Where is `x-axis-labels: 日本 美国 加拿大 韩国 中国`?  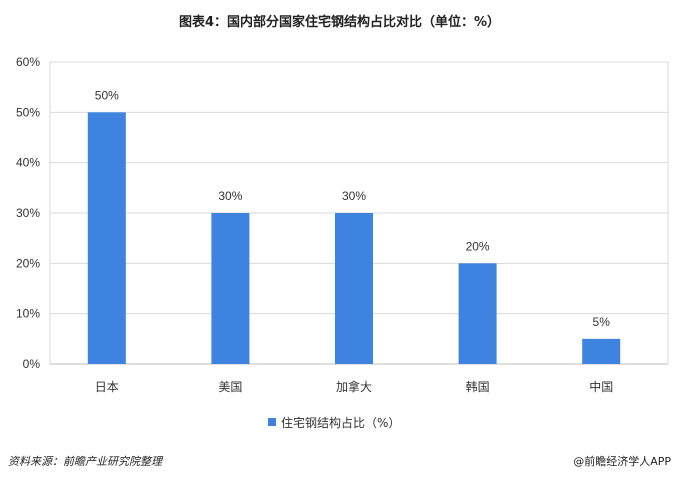 x-axis-labels: 日本 美国 加拿大 韩国 中国 is located at coordinates (354, 386).